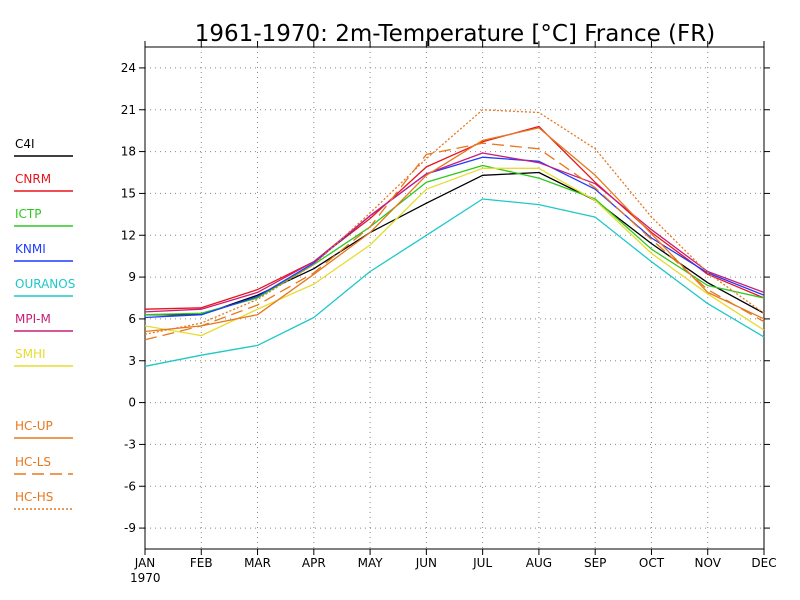 This screenshot has width=800, height=600. What do you see at coordinates (371, 563) in the screenshot?
I see `x-tick-label: MAY` at bounding box center [371, 563].